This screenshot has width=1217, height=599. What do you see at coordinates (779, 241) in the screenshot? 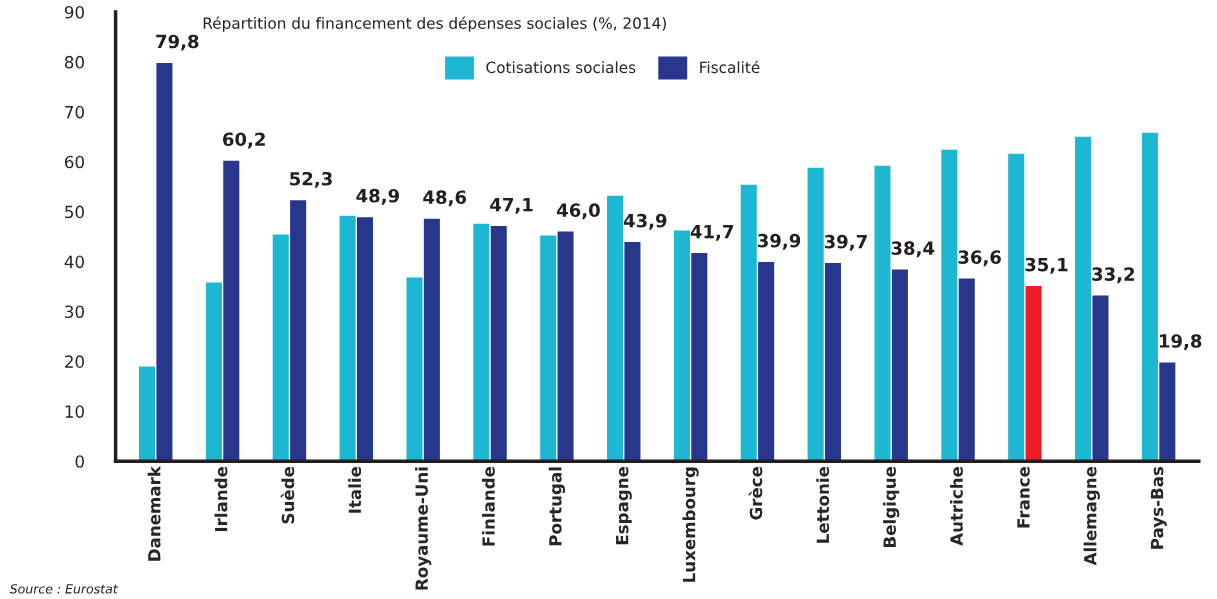
I see `data-label: 39,9` at bounding box center [779, 241].